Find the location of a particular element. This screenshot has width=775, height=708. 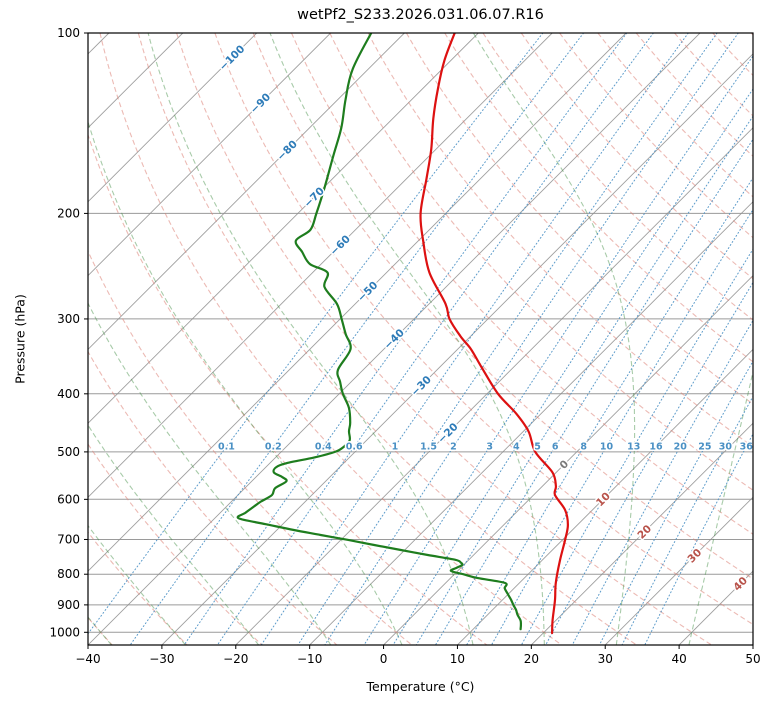

x-tick-label: 50 is located at coordinates (752, 659).